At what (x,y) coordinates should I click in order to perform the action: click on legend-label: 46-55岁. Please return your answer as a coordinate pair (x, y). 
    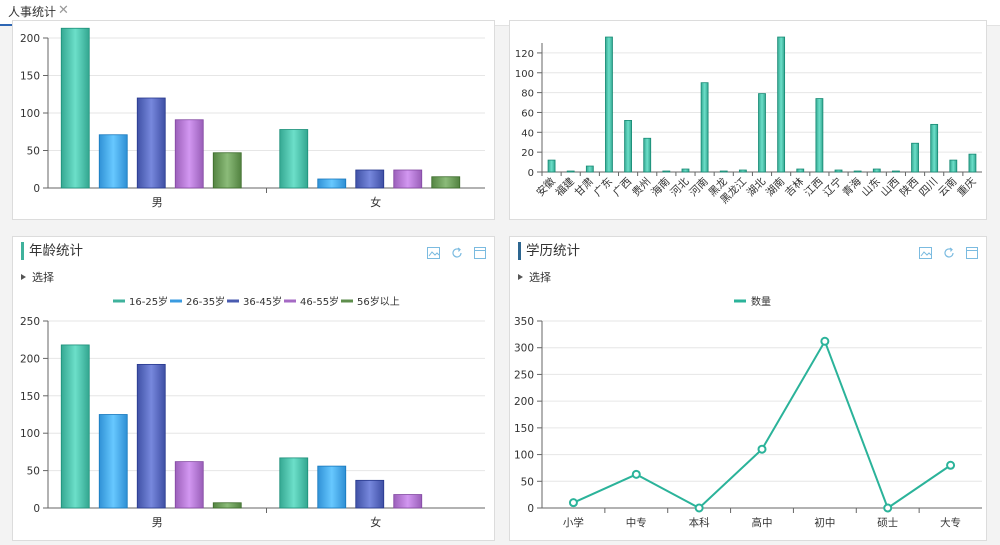
    Looking at the image, I should click on (319, 301).